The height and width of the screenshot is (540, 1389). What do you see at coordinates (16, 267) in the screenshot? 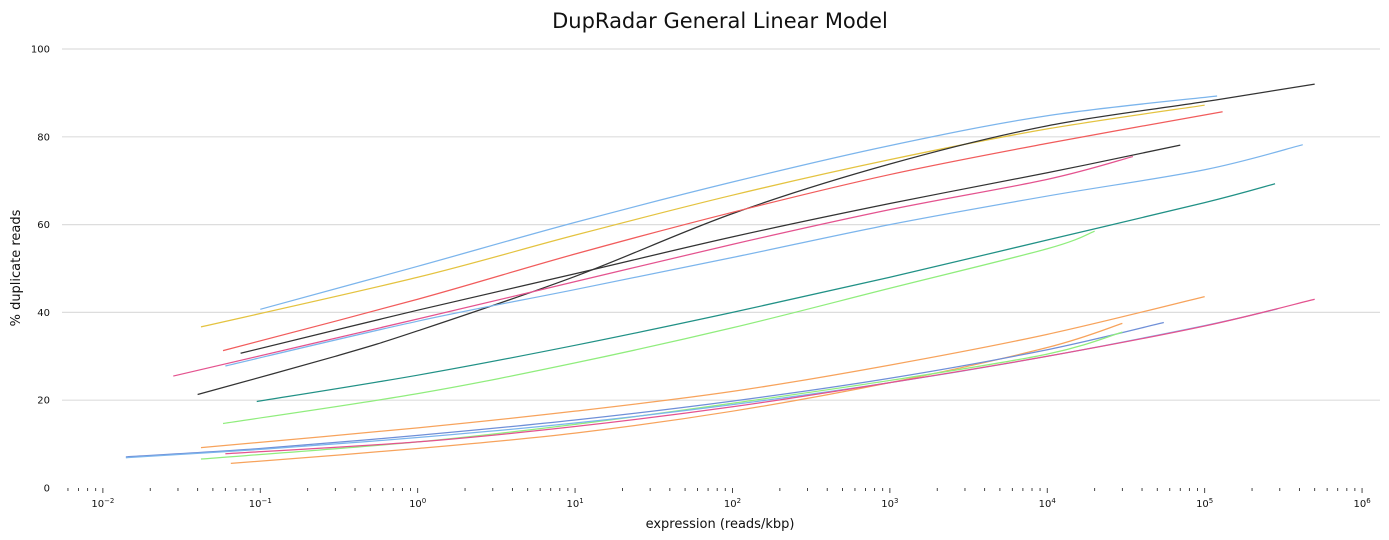
I see `y-axis-label: % duplicate reads` at bounding box center [16, 267].